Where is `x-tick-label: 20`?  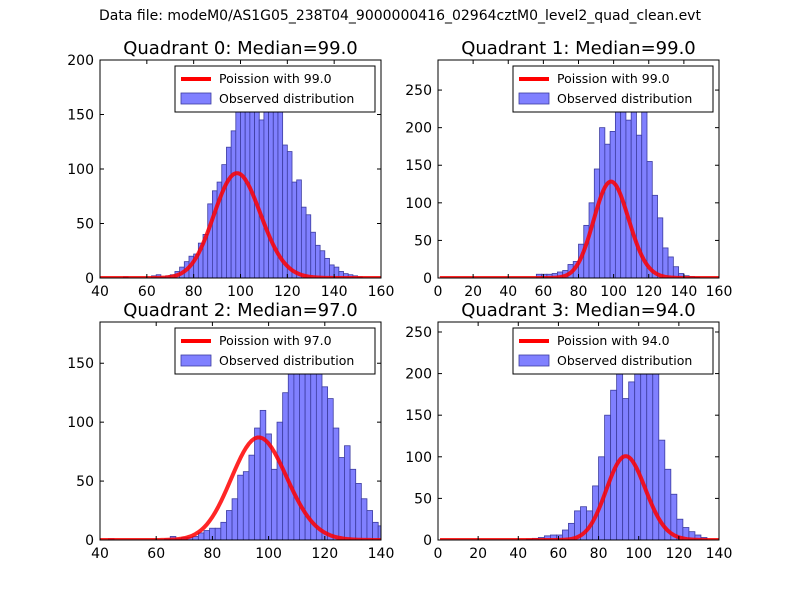 x-tick-label: 20 is located at coordinates (473, 292).